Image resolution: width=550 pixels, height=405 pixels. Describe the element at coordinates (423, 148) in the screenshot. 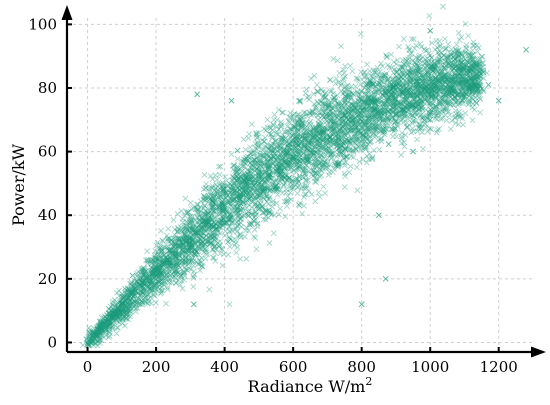

I see `data-point-2037` at that location.